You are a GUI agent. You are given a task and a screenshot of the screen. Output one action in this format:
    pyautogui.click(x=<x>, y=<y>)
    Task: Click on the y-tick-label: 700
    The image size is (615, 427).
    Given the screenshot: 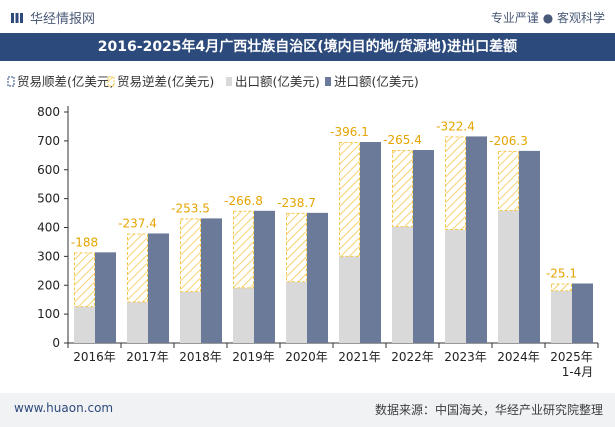 What is the action you would take?
    pyautogui.click(x=48, y=141)
    